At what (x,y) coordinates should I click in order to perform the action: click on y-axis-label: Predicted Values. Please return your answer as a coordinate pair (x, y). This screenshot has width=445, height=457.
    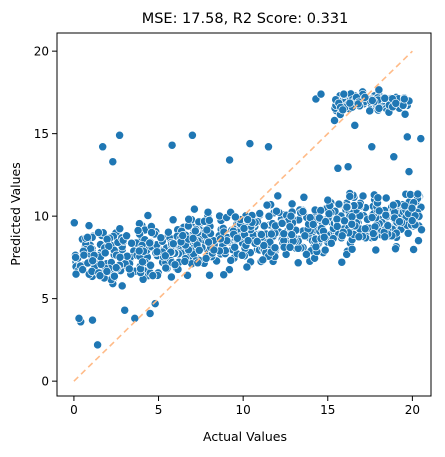
    Looking at the image, I should click on (15, 214).